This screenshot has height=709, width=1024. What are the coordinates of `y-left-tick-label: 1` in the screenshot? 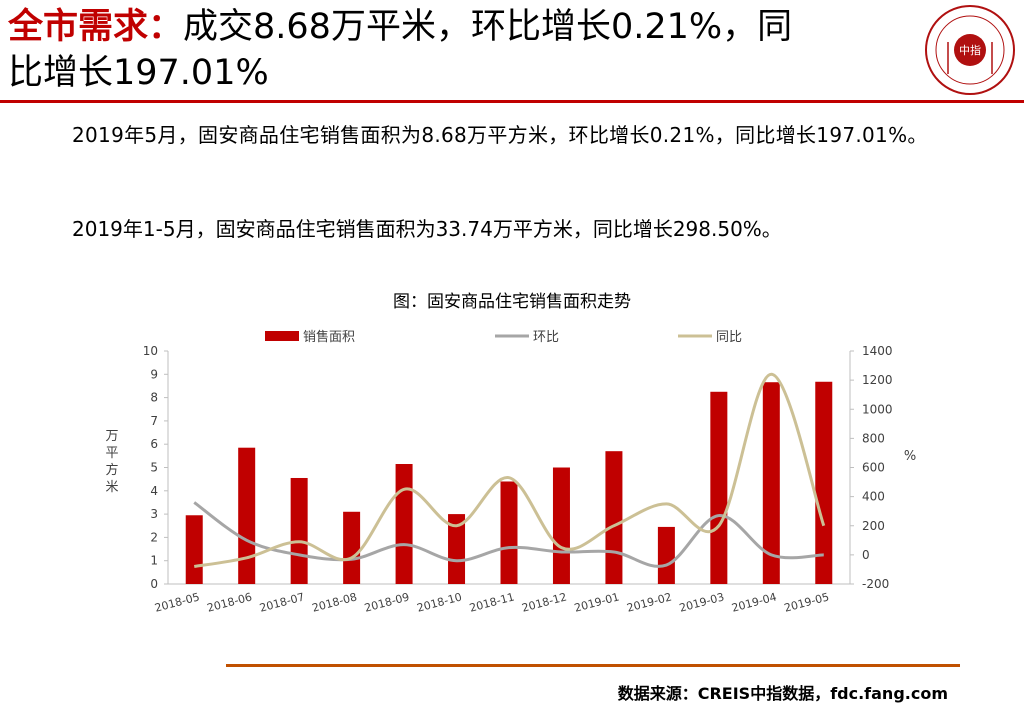 It's located at (154, 561).